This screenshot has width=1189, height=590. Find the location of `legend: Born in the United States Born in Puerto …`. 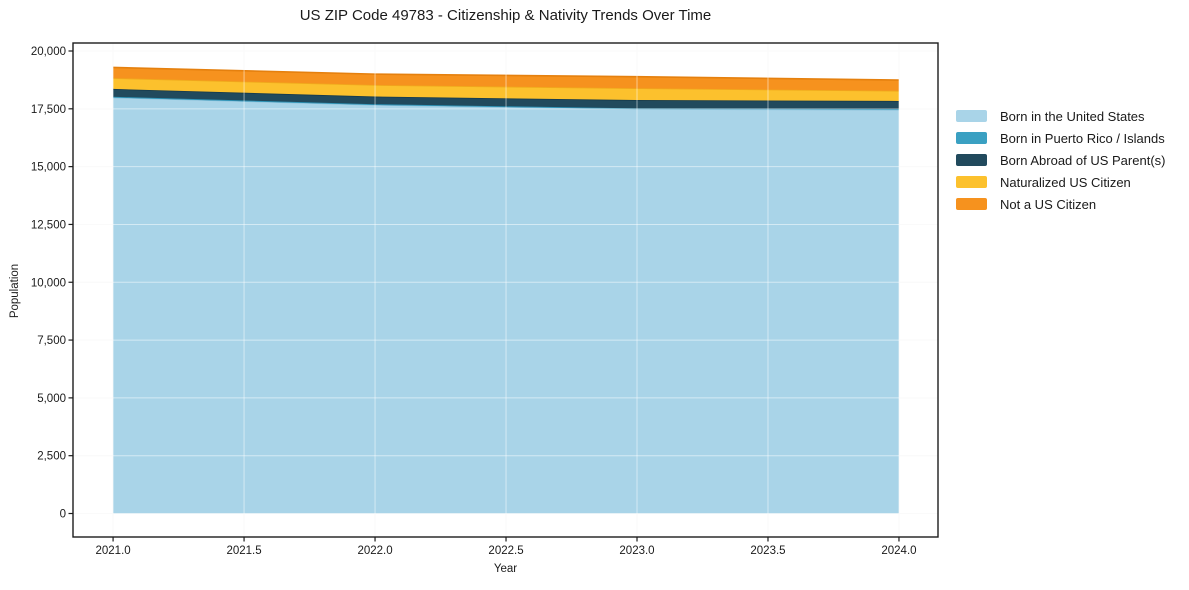

legend: Born in the United States Born in Puerto … is located at coordinates (1060, 160).